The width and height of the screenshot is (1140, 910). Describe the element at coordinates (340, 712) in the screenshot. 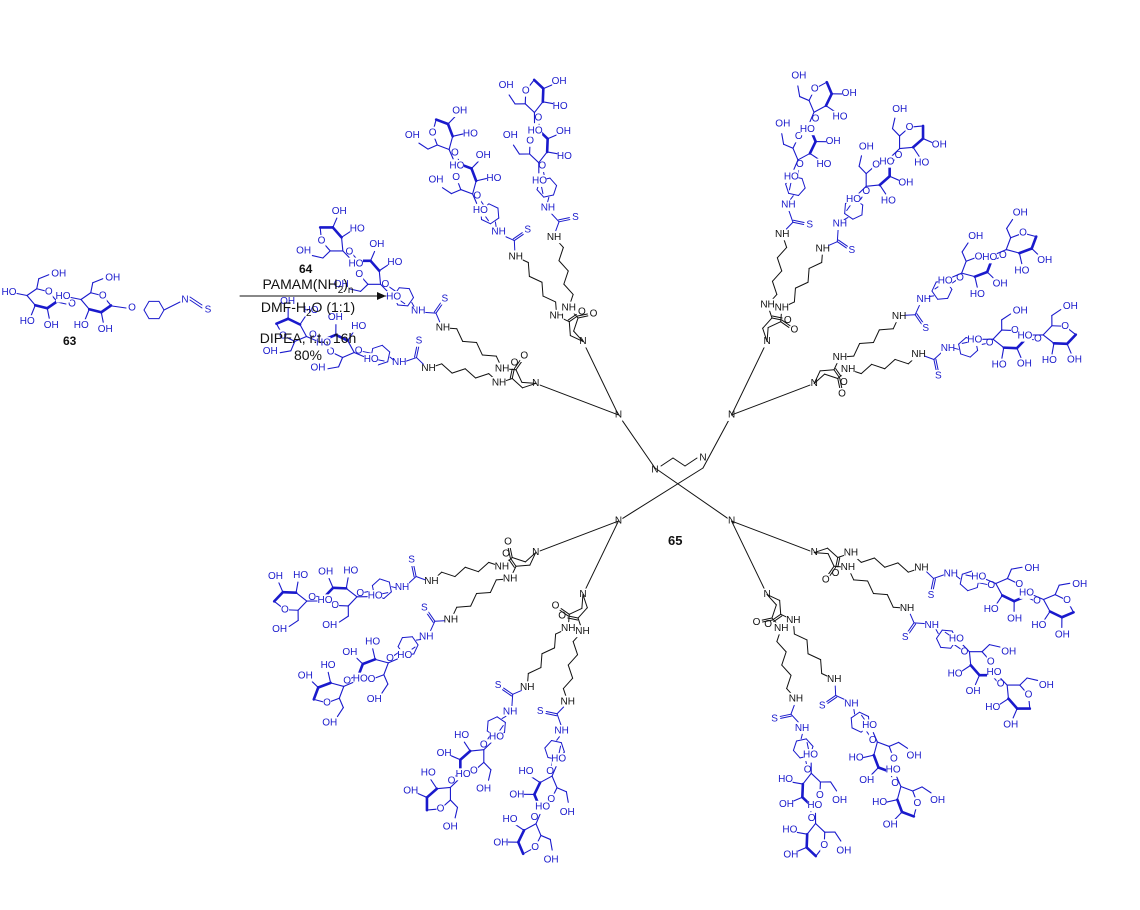

I see `arm-14-gal-ch2-bond` at that location.